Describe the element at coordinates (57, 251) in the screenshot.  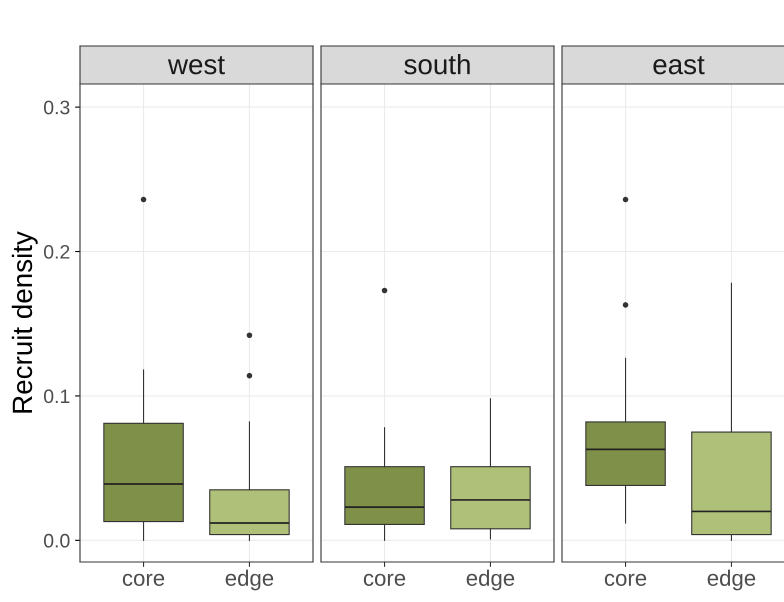
I see `y-tick-label: 0.2` at that location.